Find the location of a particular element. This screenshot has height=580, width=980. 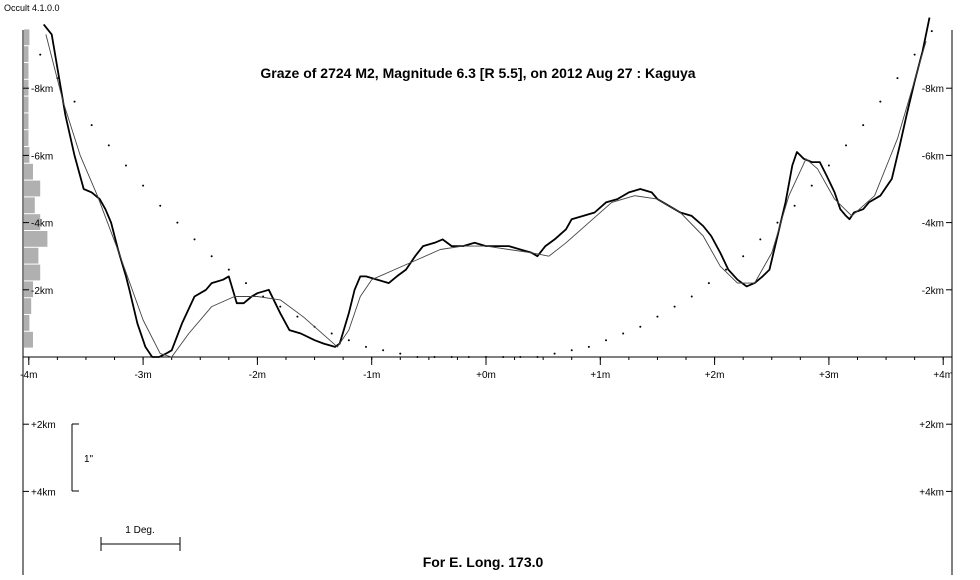

horizontal-scale-label: 1 Deg. is located at coordinates (139, 530).